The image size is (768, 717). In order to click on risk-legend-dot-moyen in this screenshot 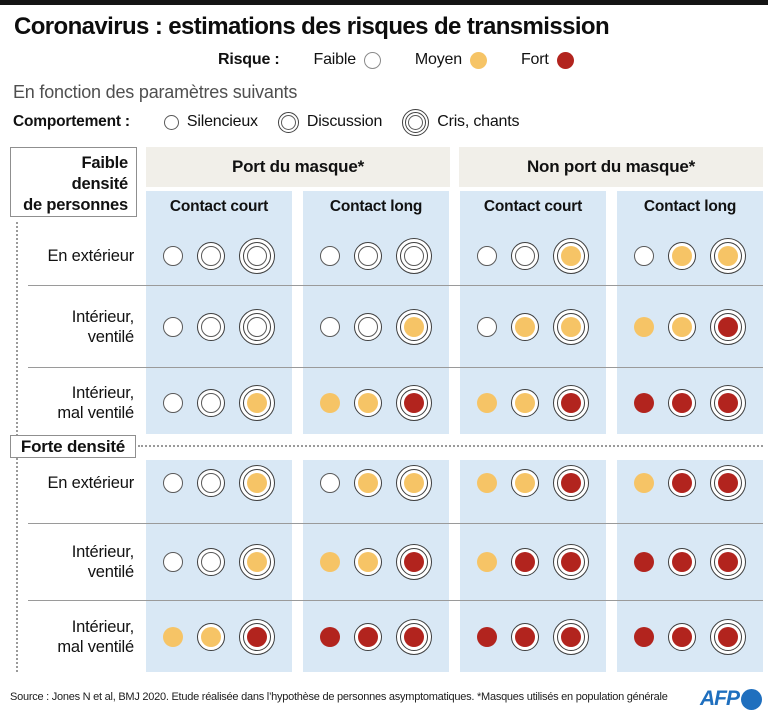, I will do `click(478, 60)`.